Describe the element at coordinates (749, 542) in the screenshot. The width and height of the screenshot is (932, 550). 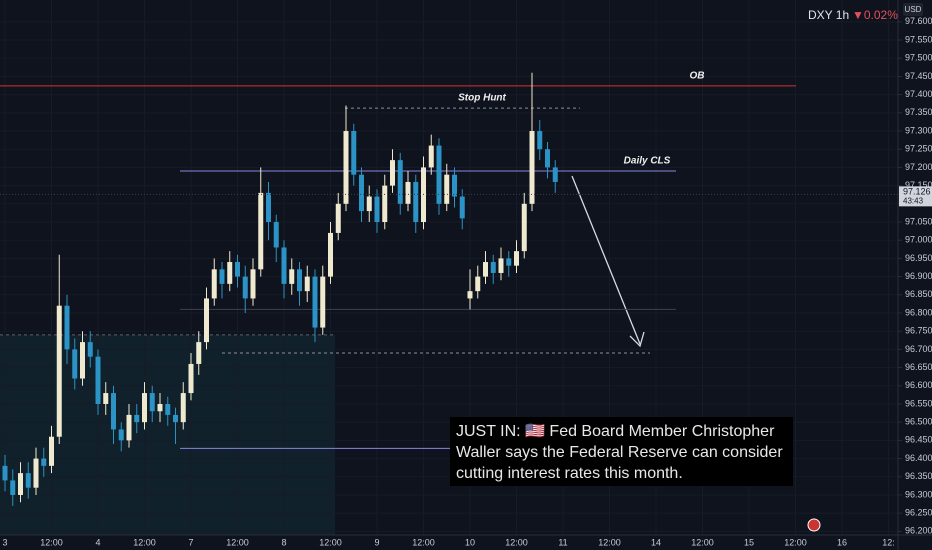
I see `x-tick-label: 15` at that location.